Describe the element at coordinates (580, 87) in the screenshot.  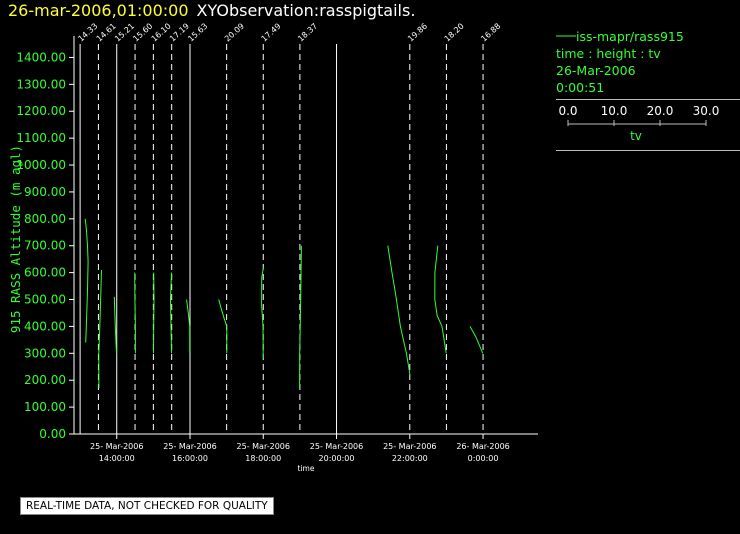
I see `legend-time: 0:00:51` at that location.